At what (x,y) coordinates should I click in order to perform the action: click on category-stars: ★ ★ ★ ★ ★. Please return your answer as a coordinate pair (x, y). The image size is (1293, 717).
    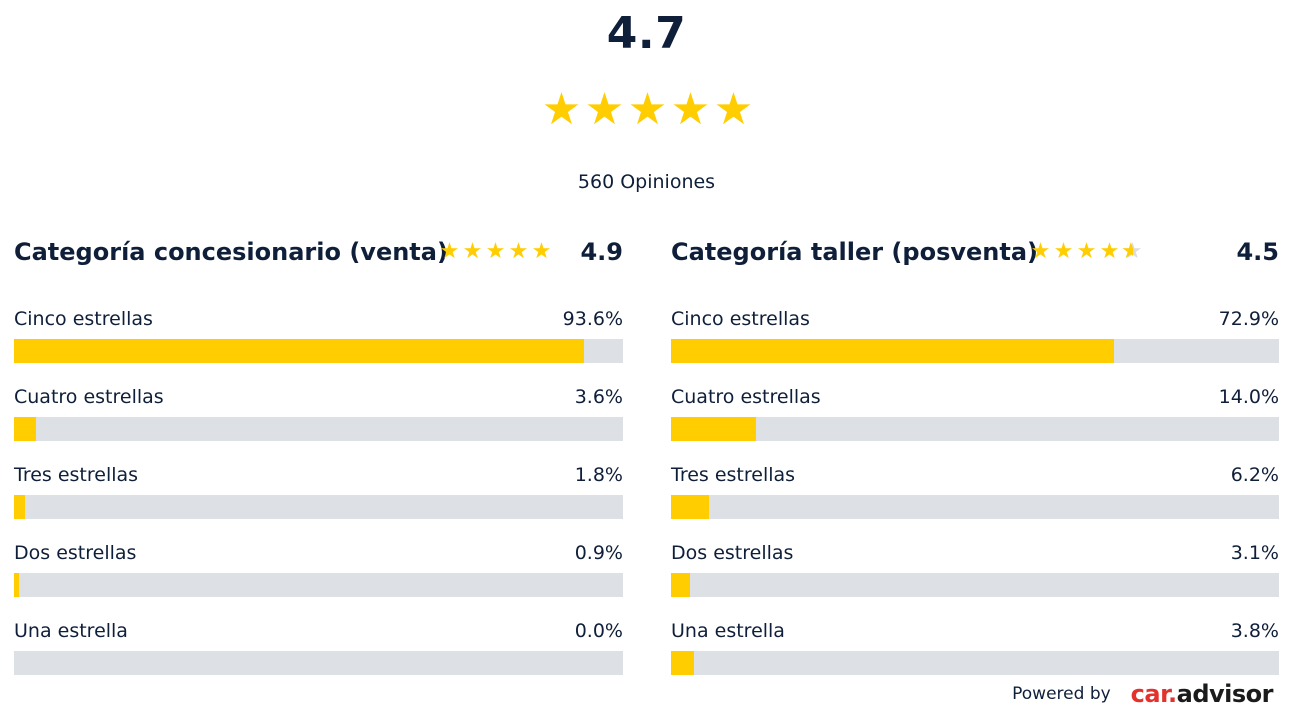
    Looking at the image, I should click on (495, 252).